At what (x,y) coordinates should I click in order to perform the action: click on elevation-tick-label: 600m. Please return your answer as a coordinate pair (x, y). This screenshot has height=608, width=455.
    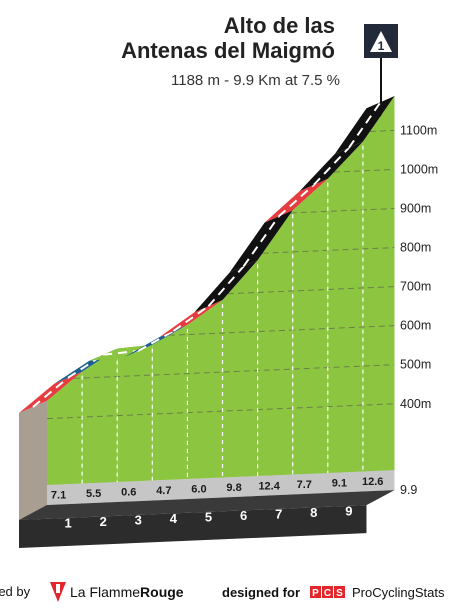
    Looking at the image, I should click on (415, 326).